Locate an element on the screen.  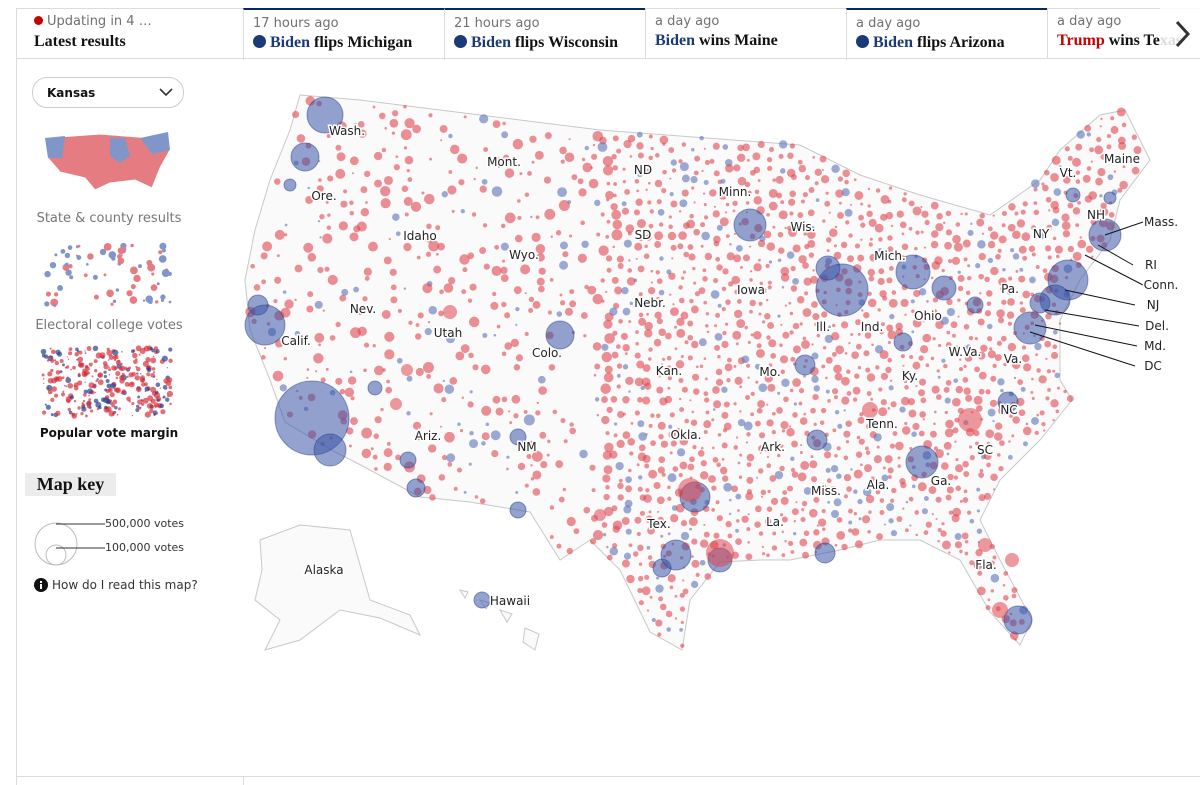
result-card: 17 hours ago Biden flips Michigan is located at coordinates (343, 34).